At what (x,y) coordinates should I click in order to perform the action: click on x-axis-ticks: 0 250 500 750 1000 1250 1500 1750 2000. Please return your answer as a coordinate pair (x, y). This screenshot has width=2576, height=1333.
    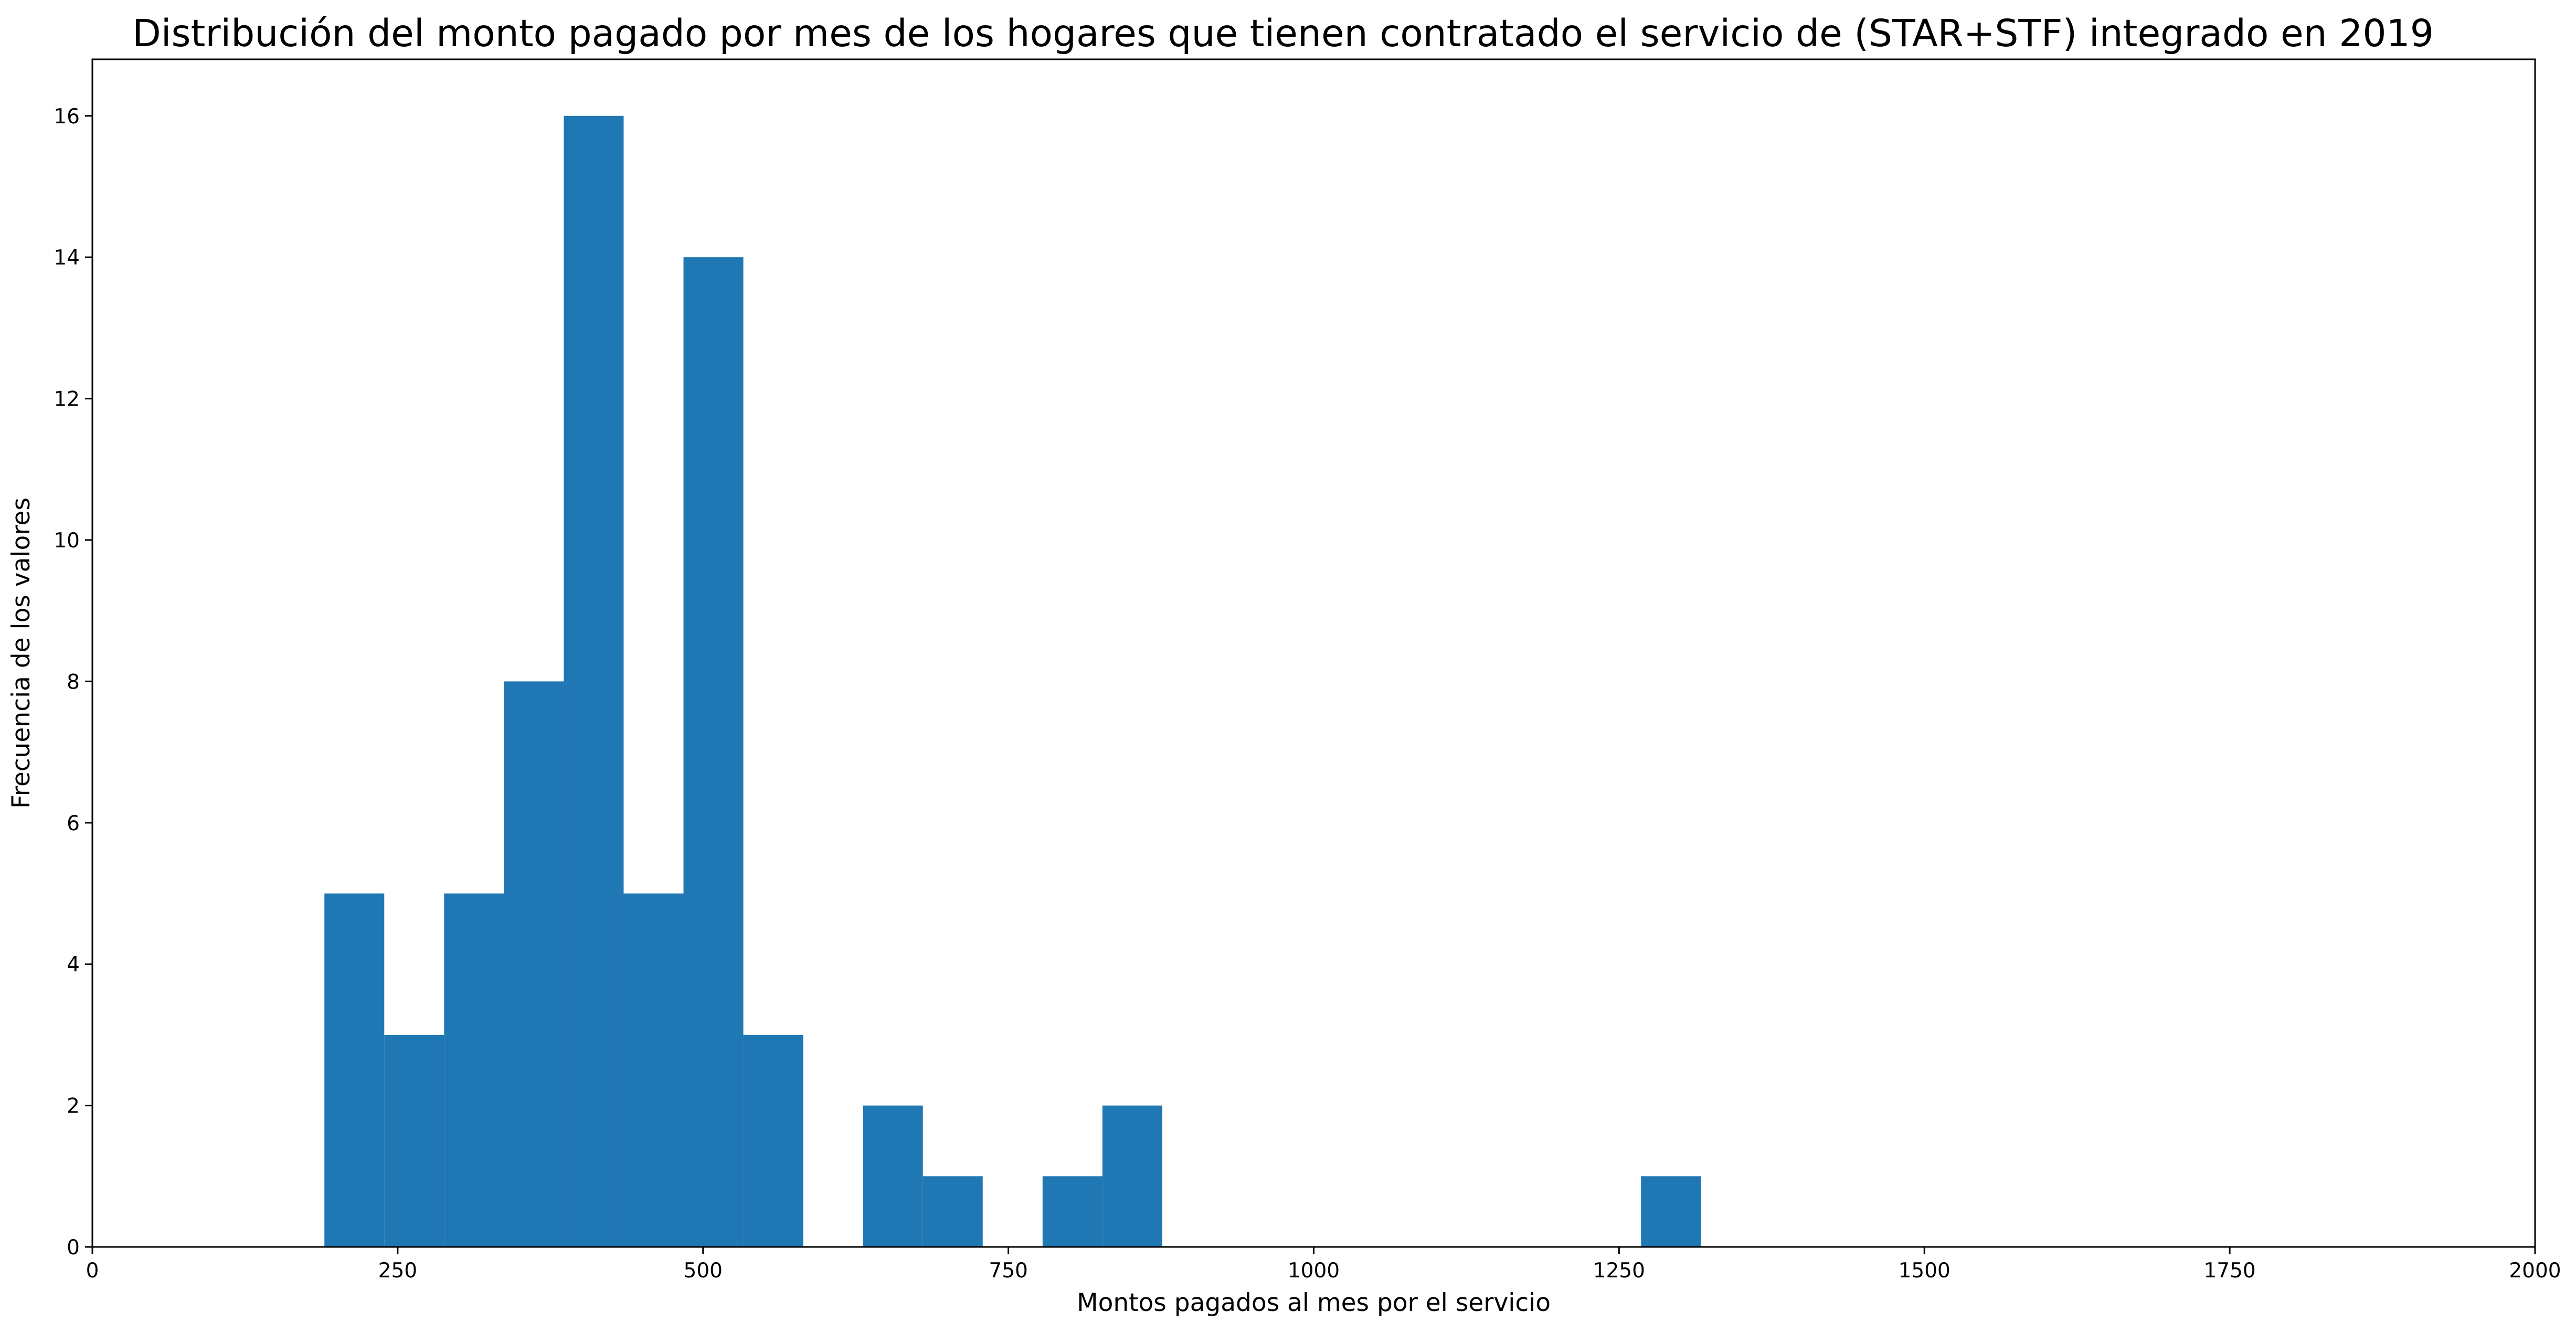
    Looking at the image, I should click on (1323, 1265).